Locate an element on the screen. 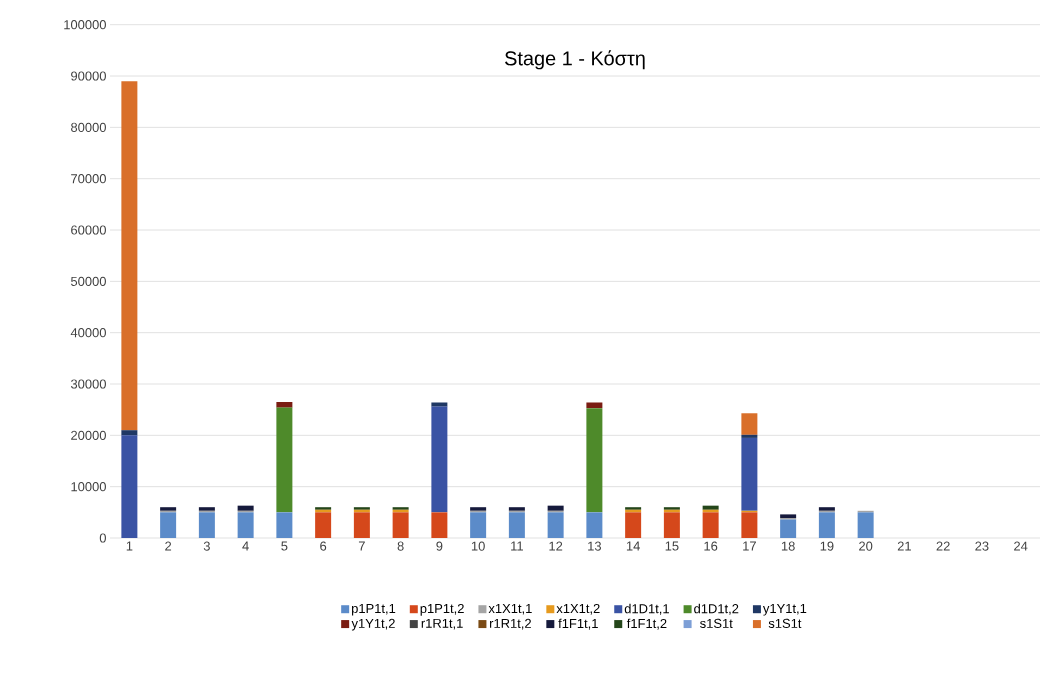  y-tick-label: 10000 is located at coordinates (88, 487).